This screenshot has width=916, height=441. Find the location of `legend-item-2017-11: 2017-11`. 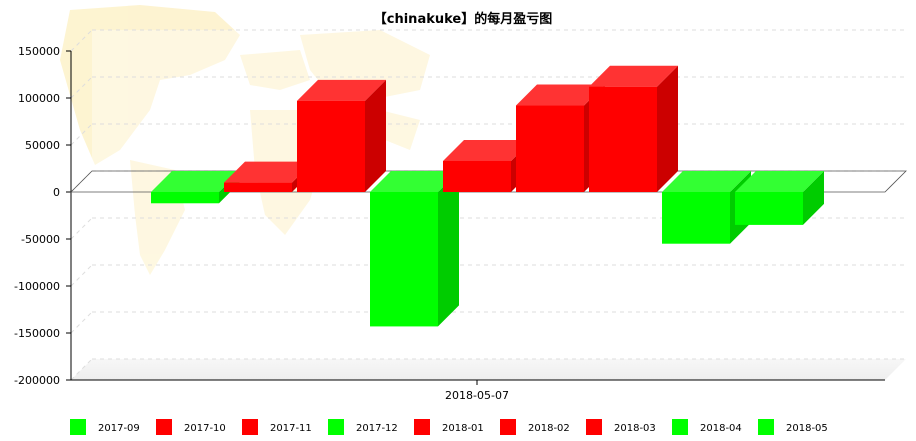

legend-item-2017-11: 2017-11 is located at coordinates (277, 427).